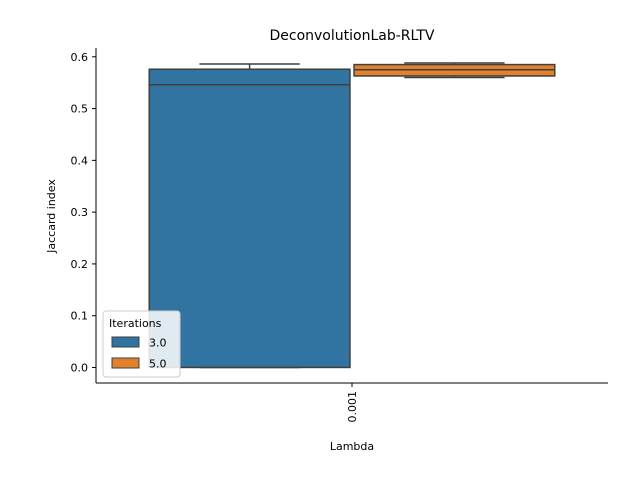 This screenshot has height=480, width=640. Describe the element at coordinates (135, 323) in the screenshot. I see `legend-title: Iterations` at that location.